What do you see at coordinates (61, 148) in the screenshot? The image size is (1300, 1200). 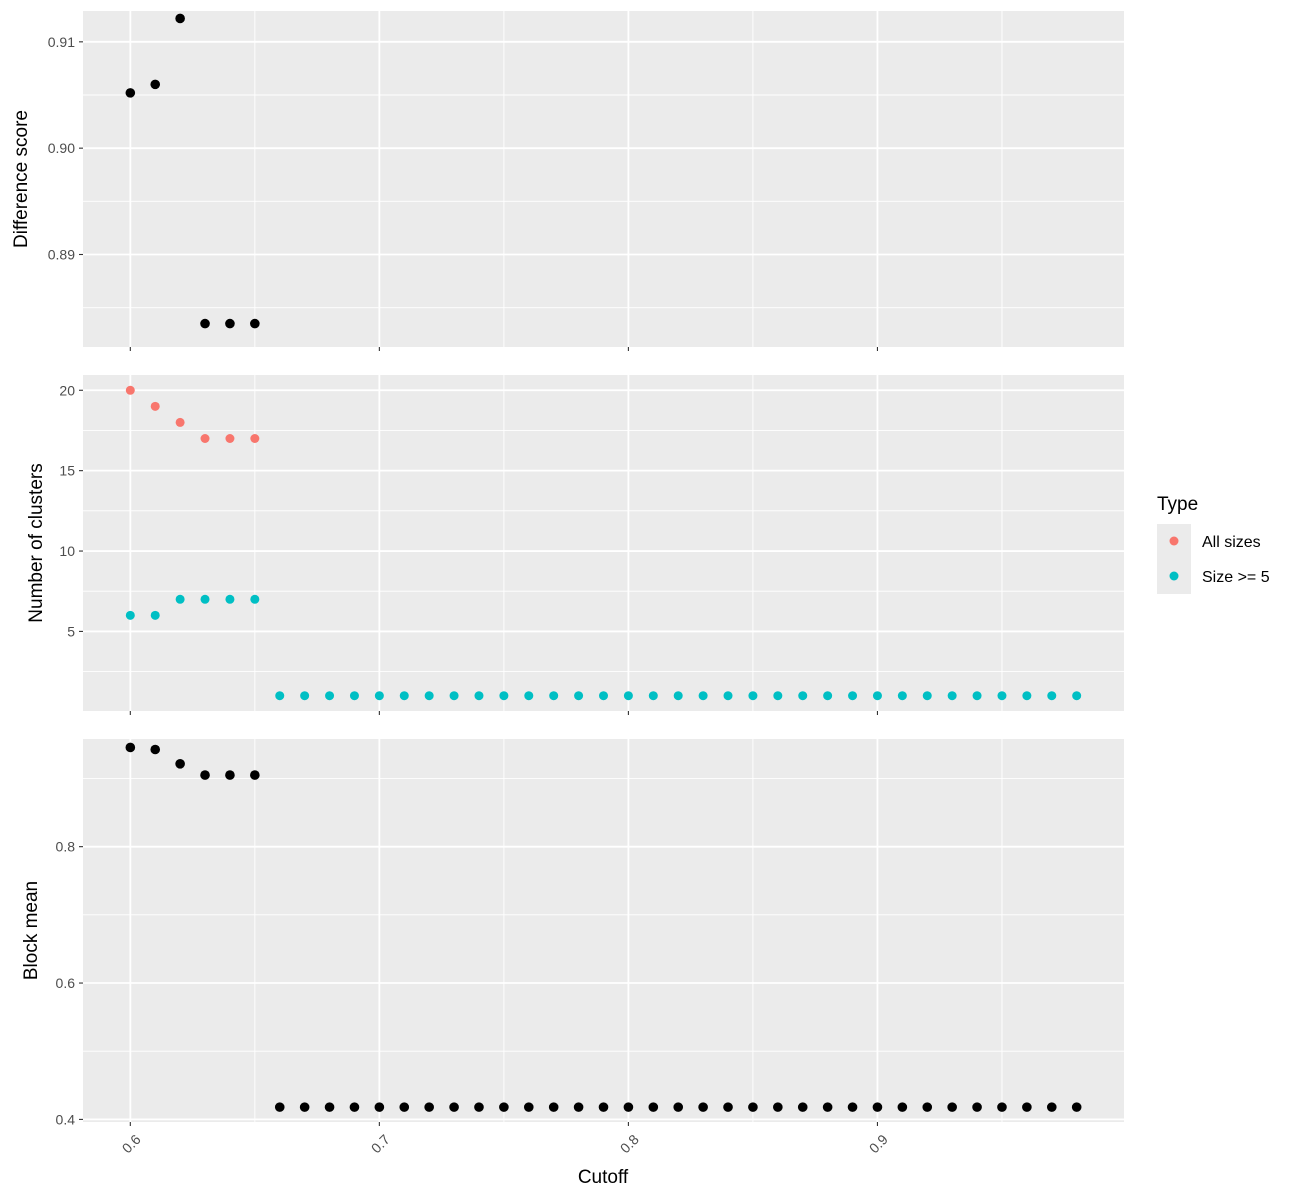 I see `y-tick-label: 0.90` at bounding box center [61, 148].